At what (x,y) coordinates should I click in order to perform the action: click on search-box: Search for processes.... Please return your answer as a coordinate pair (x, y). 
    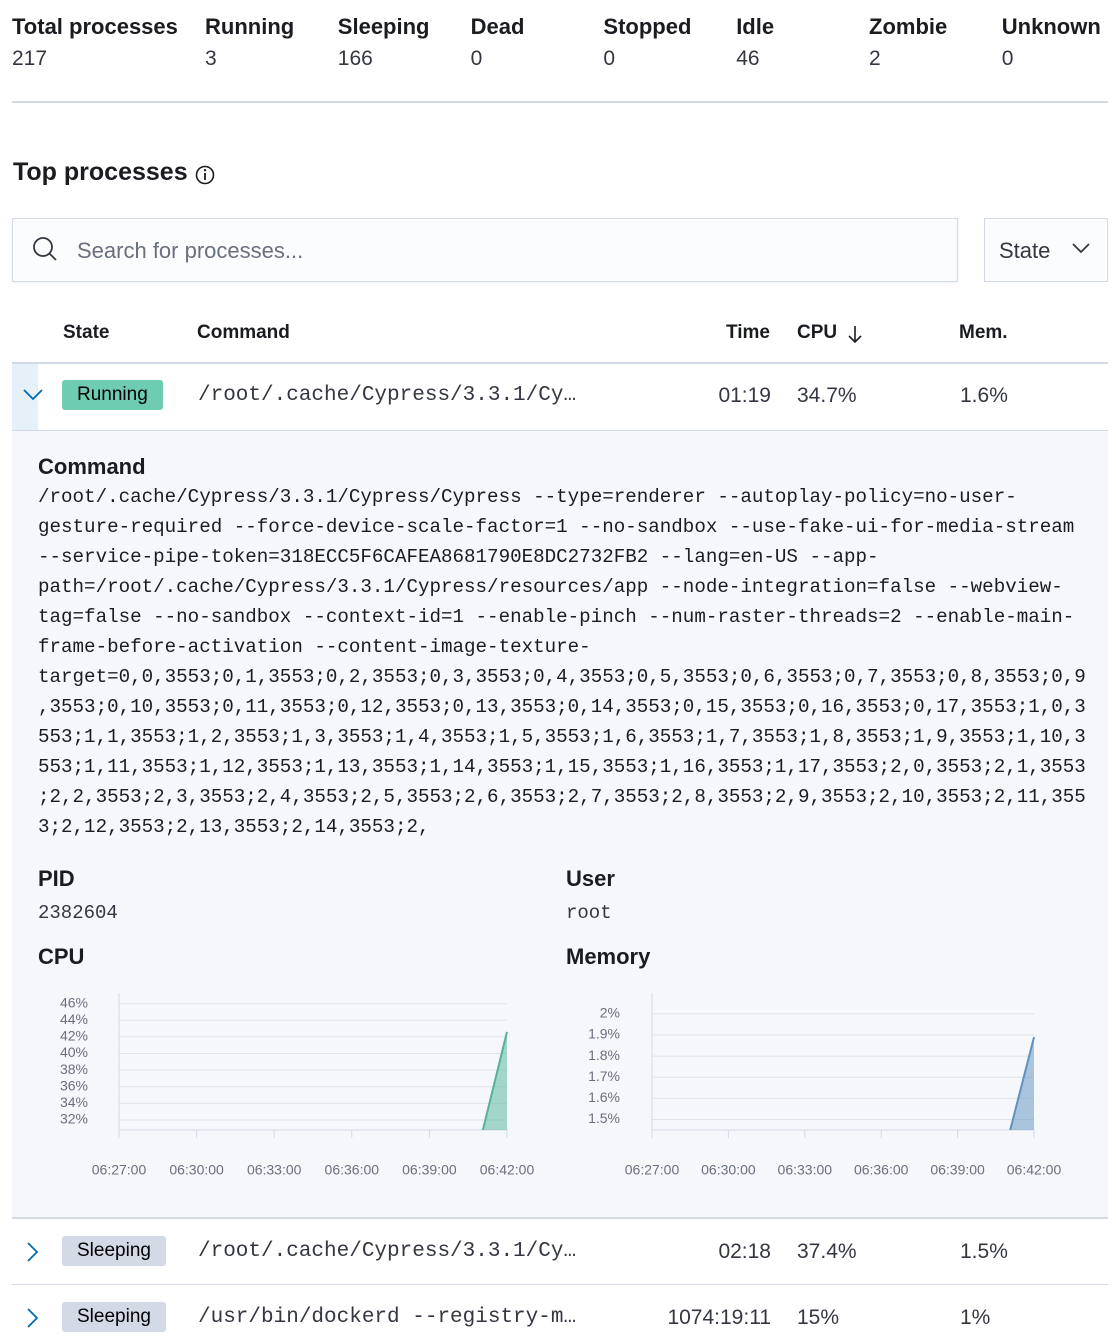
    Looking at the image, I should click on (485, 250).